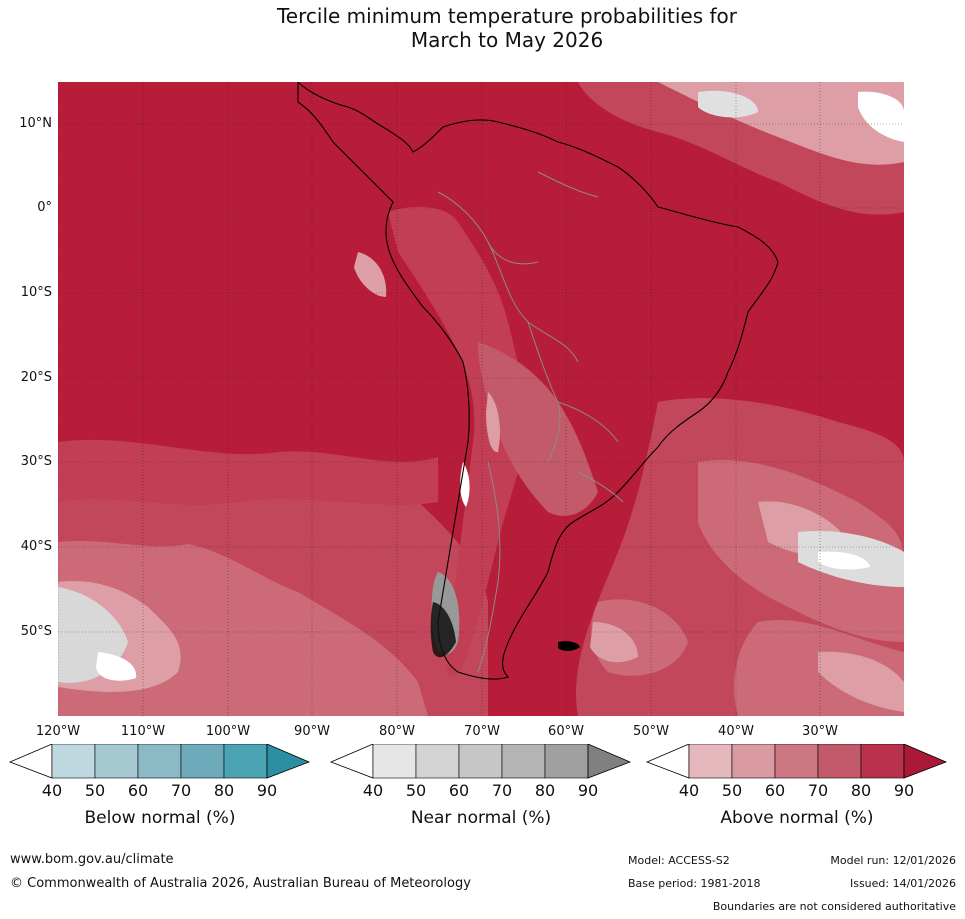 This screenshot has width=965, height=919. What do you see at coordinates (143, 731) in the screenshot?
I see `lon-label-110w: 110°W` at bounding box center [143, 731].